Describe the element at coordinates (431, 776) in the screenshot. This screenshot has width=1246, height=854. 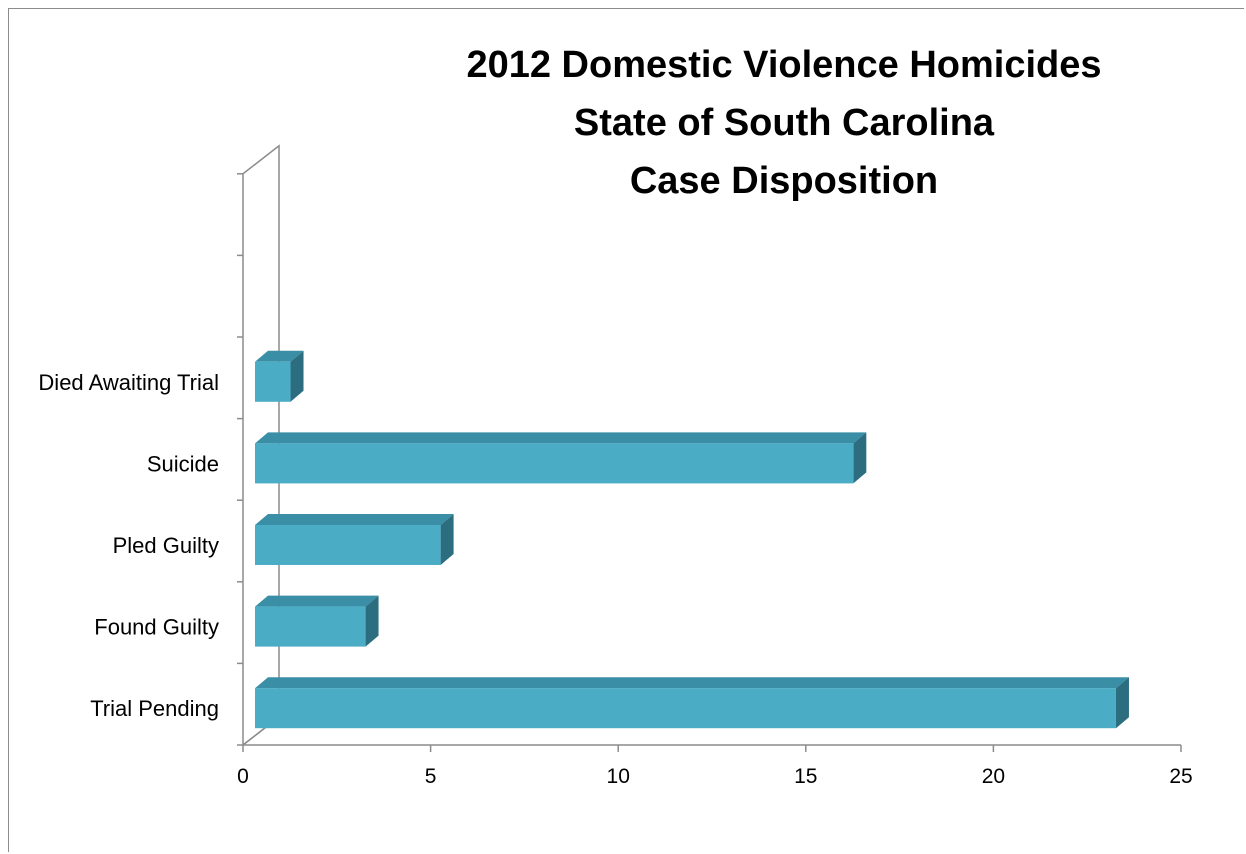
I see `x-tick-label: 5` at that location.